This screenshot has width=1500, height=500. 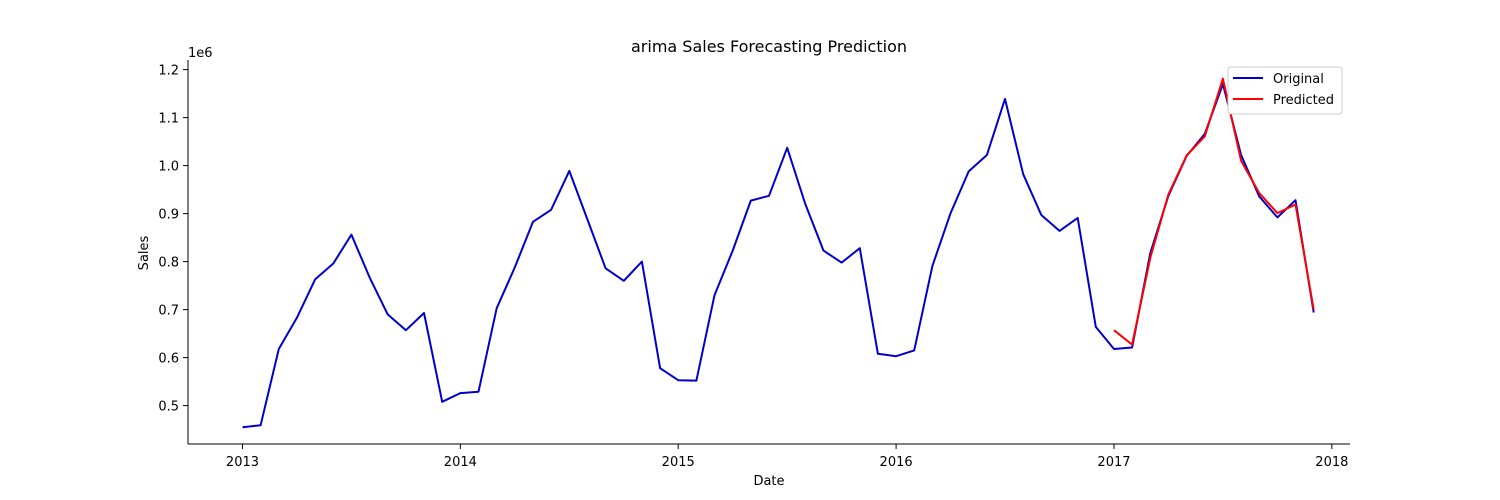 What do you see at coordinates (168, 167) in the screenshot?
I see `y-tick-label: 1.0` at bounding box center [168, 167].